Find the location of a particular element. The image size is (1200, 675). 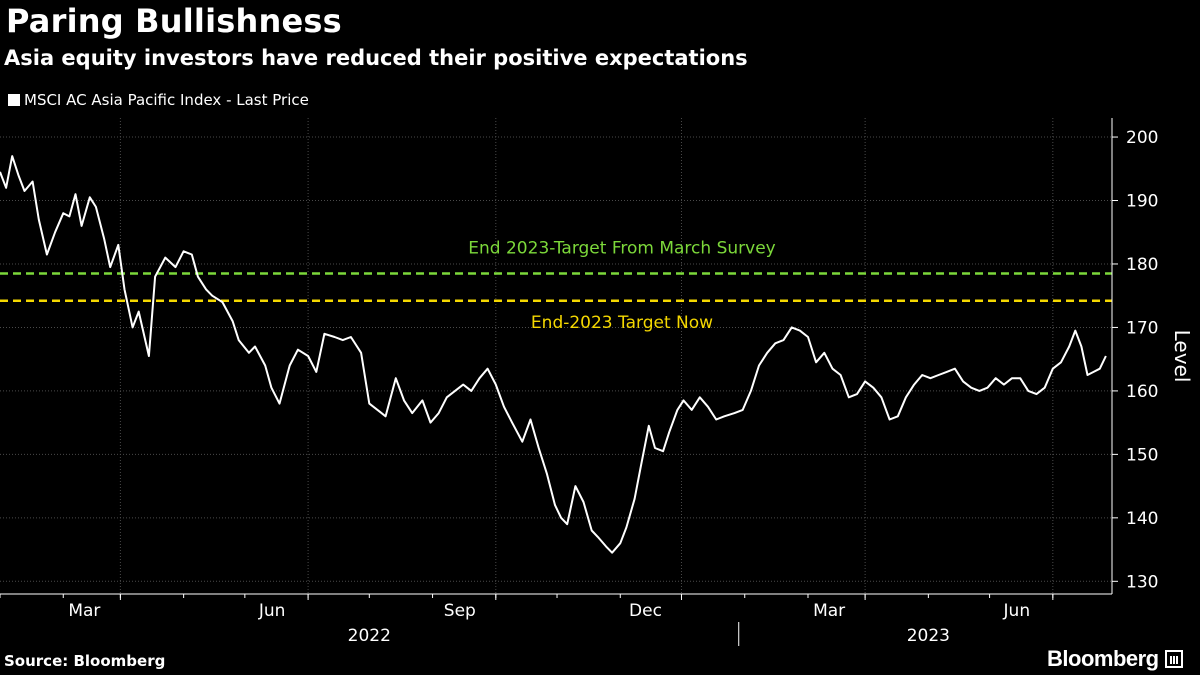

source-note: Source: Bloomberg is located at coordinates (85, 661).